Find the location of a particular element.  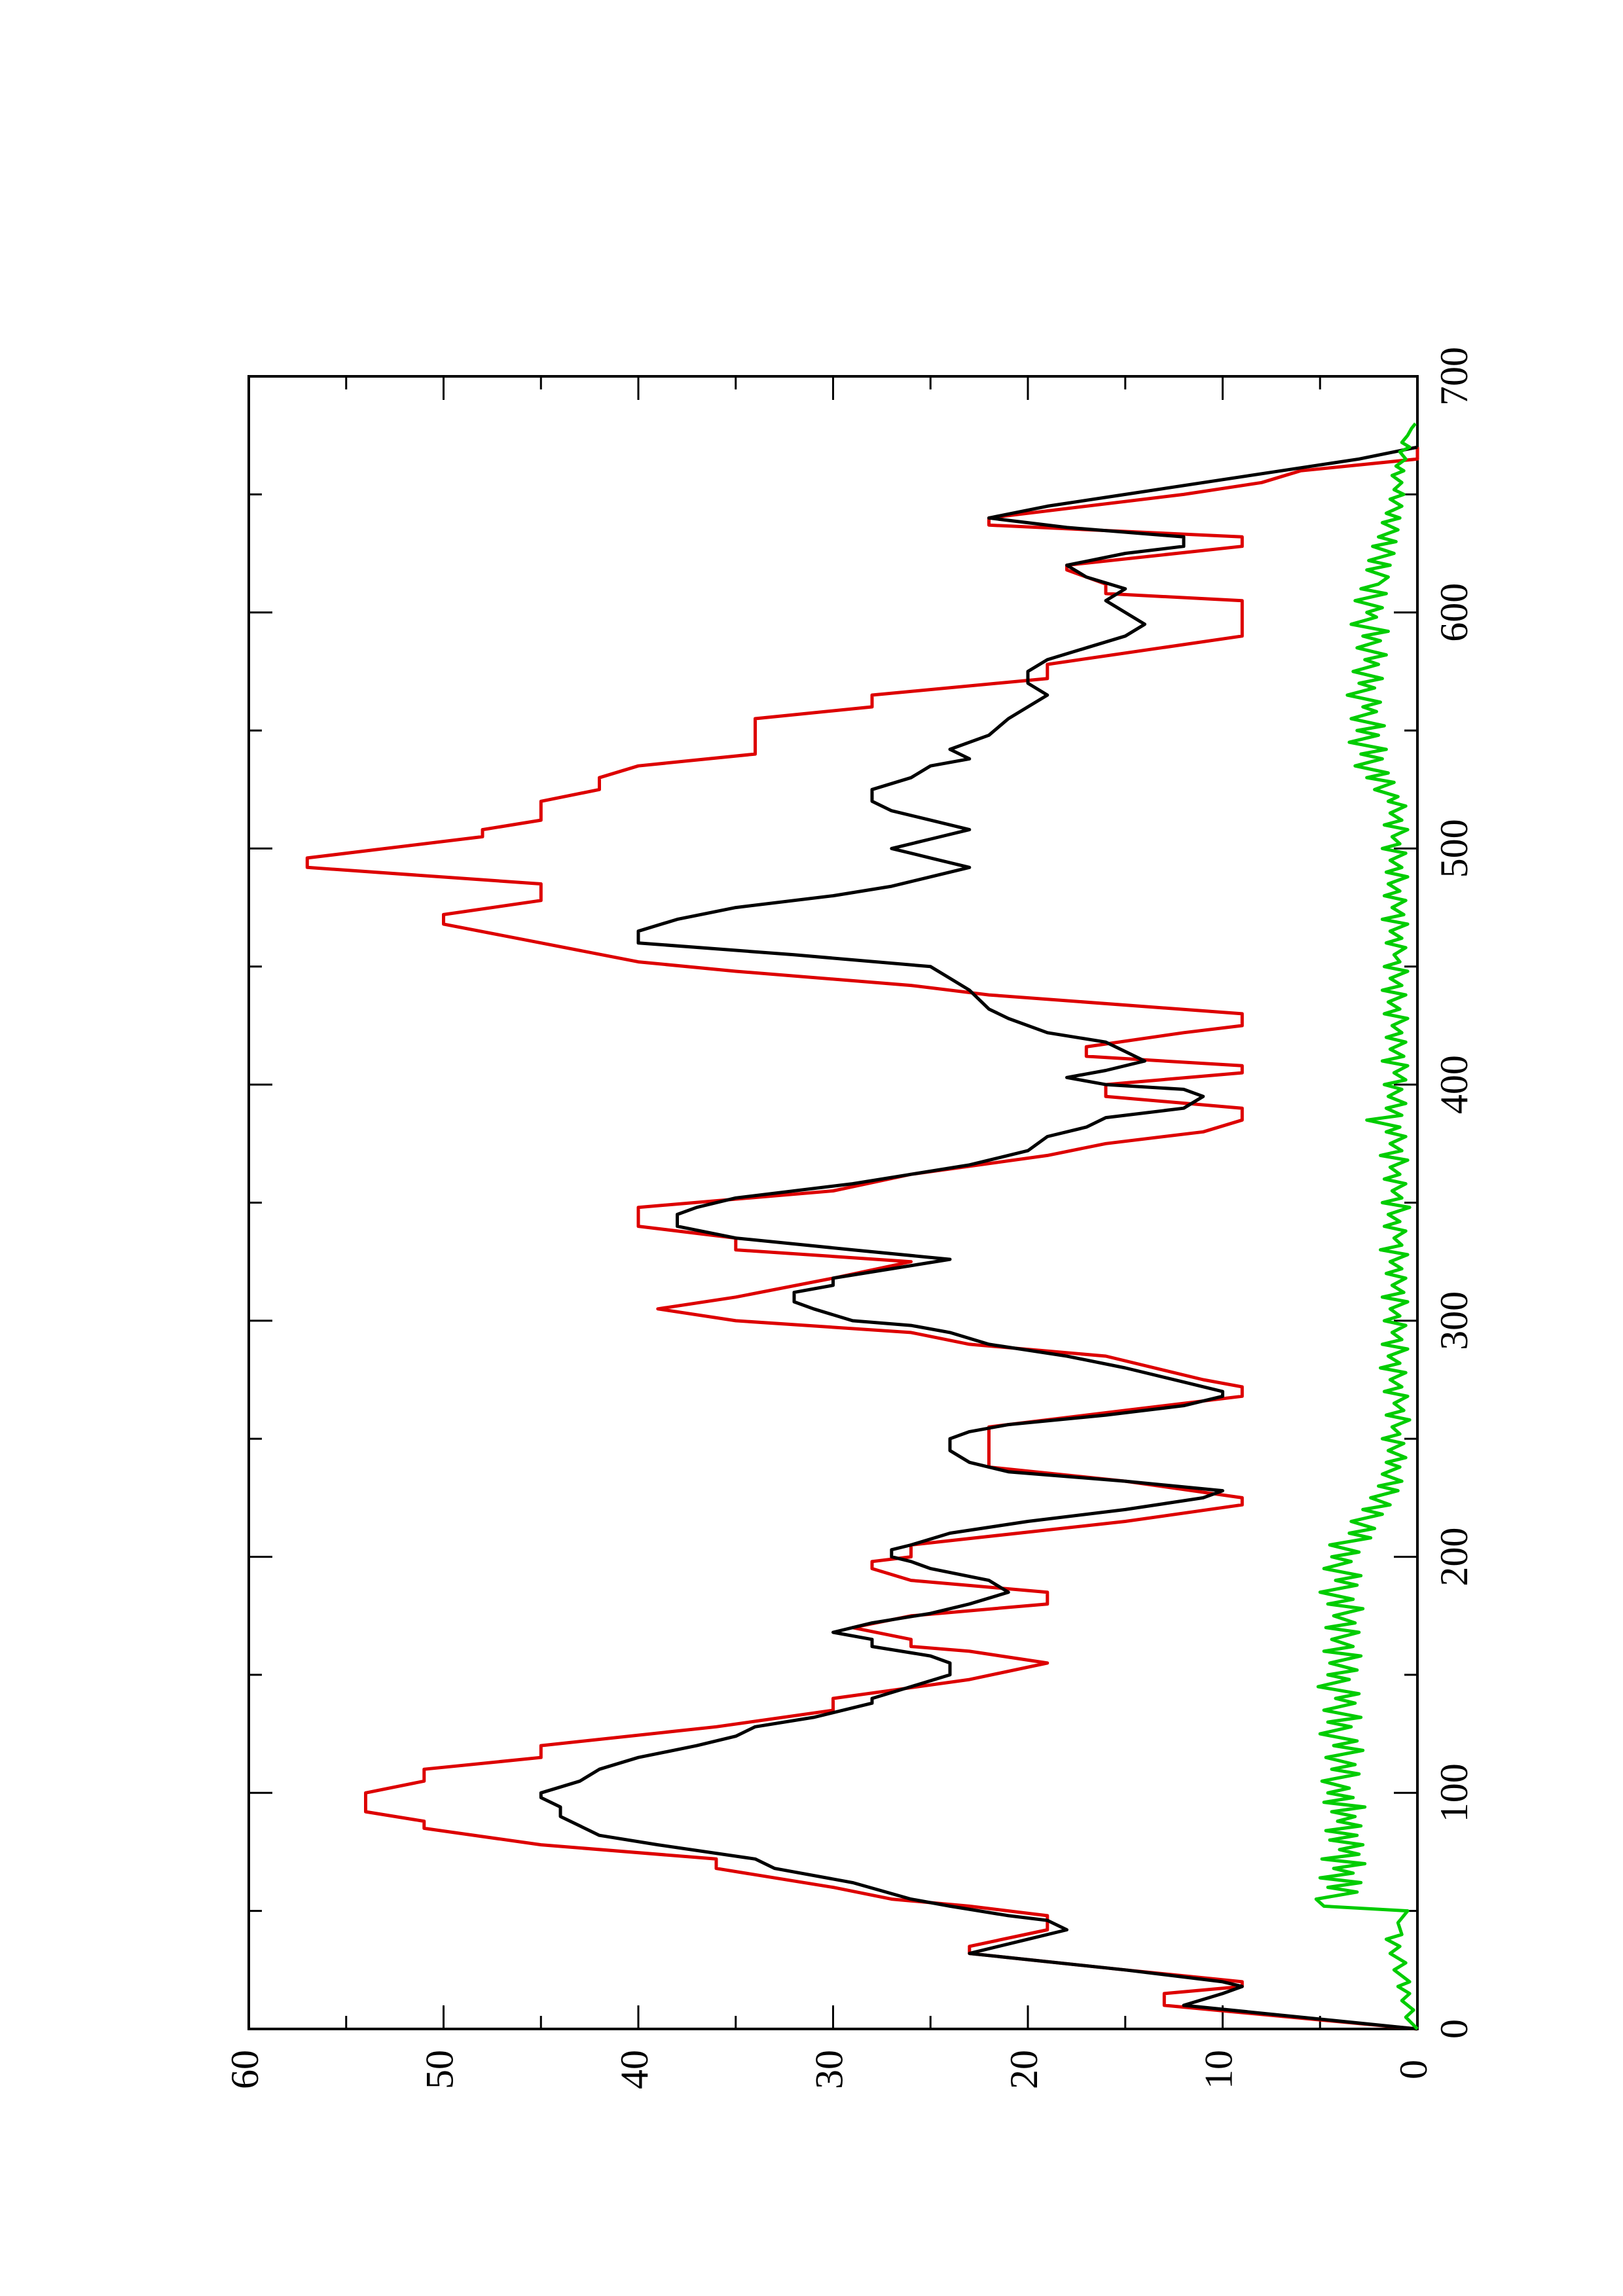

x-tick-label: 400 is located at coordinates (1454, 1084).